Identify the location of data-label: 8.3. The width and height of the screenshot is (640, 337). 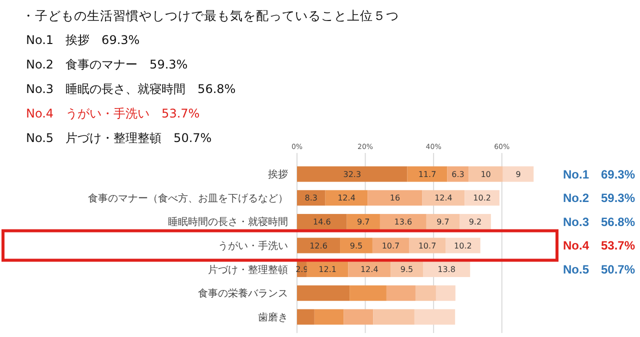
(311, 198).